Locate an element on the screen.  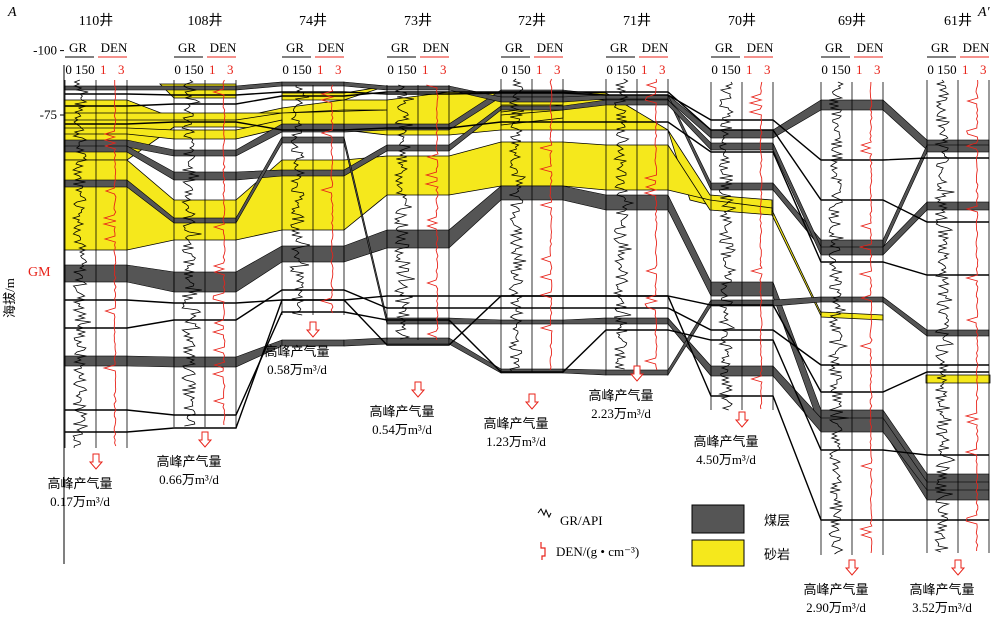
well-header: 74井 GR DEN 0 150 1 3 is located at coordinates (313, 45).